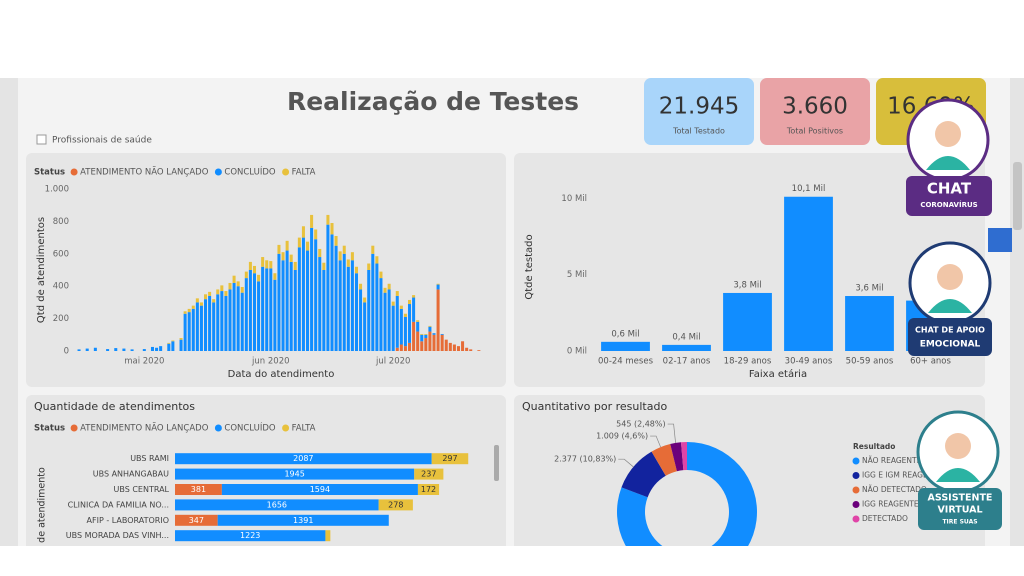  I want to click on widget-label: CHAT, so click(949, 189).